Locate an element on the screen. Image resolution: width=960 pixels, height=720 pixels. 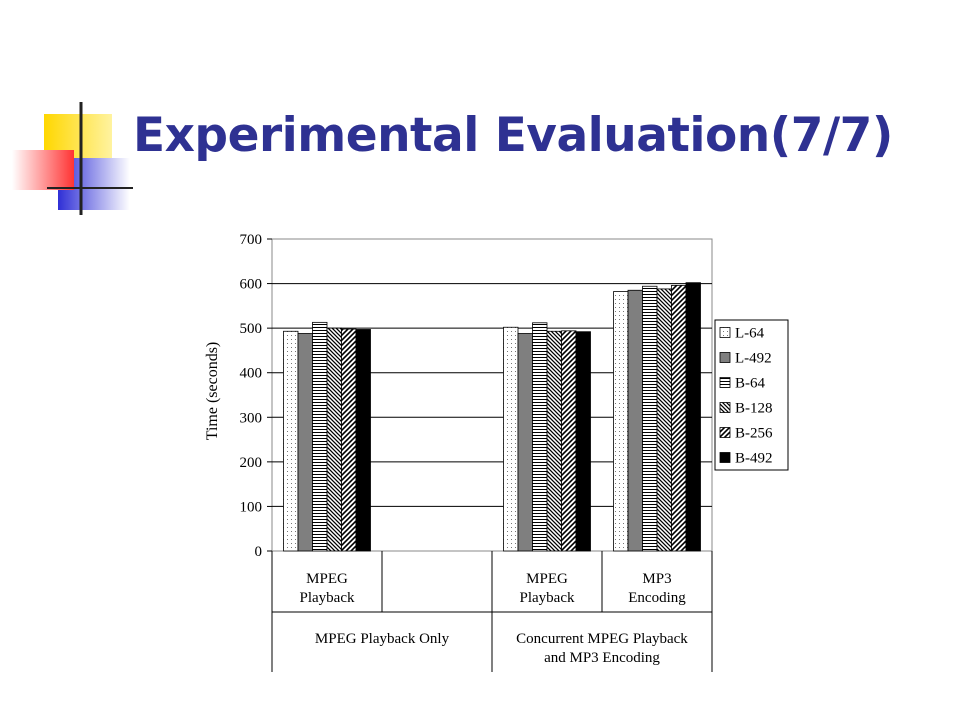
legend-label: L-64 is located at coordinates (750, 334).